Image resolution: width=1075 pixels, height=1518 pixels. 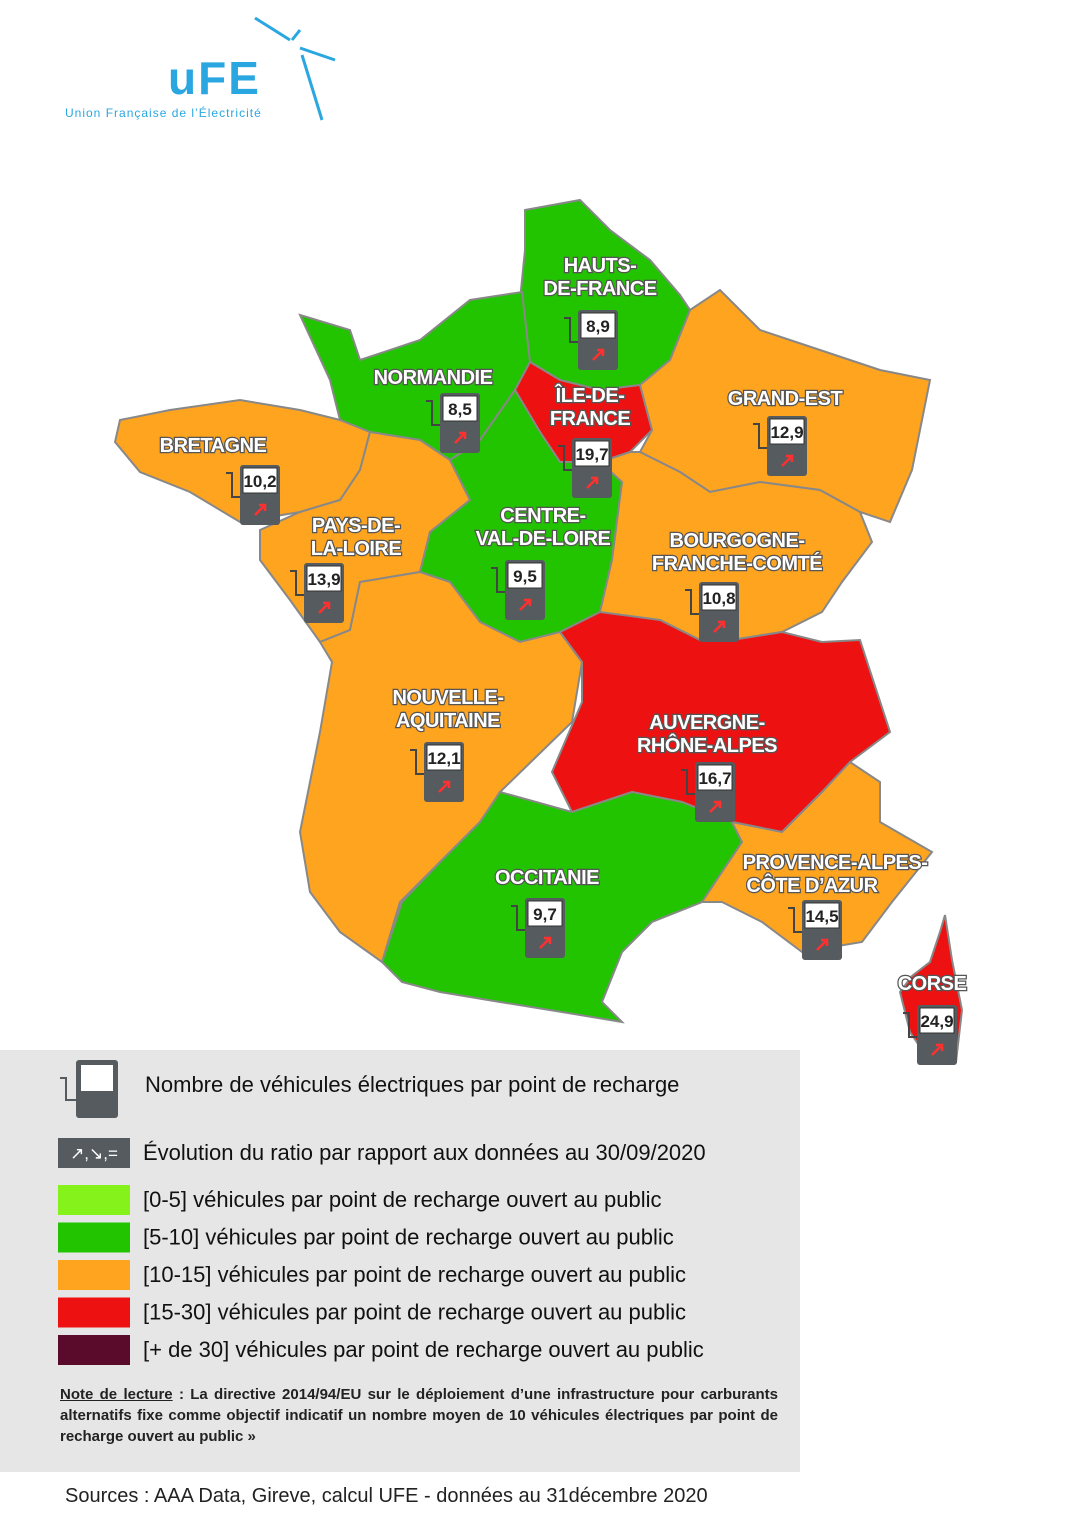 What do you see at coordinates (453, 423) in the screenshot?
I see `charging-icon: 8,5` at bounding box center [453, 423].